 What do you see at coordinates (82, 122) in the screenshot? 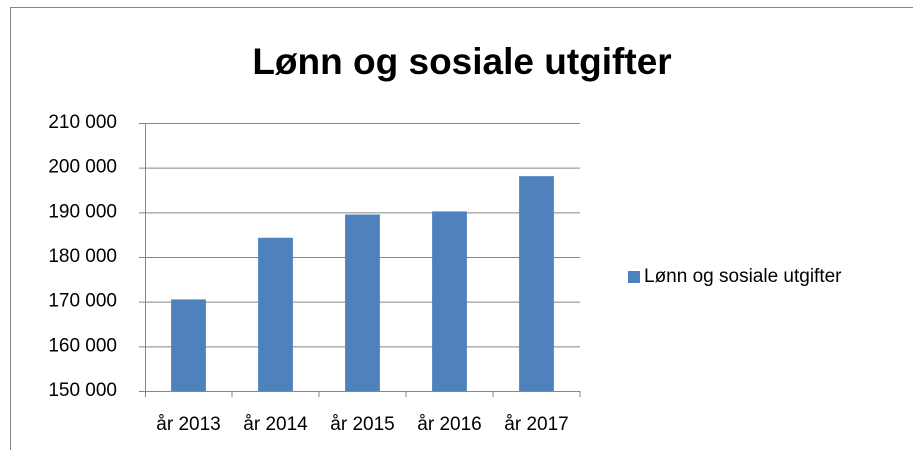
I see `y-tick-label: 210 000` at bounding box center [82, 122].